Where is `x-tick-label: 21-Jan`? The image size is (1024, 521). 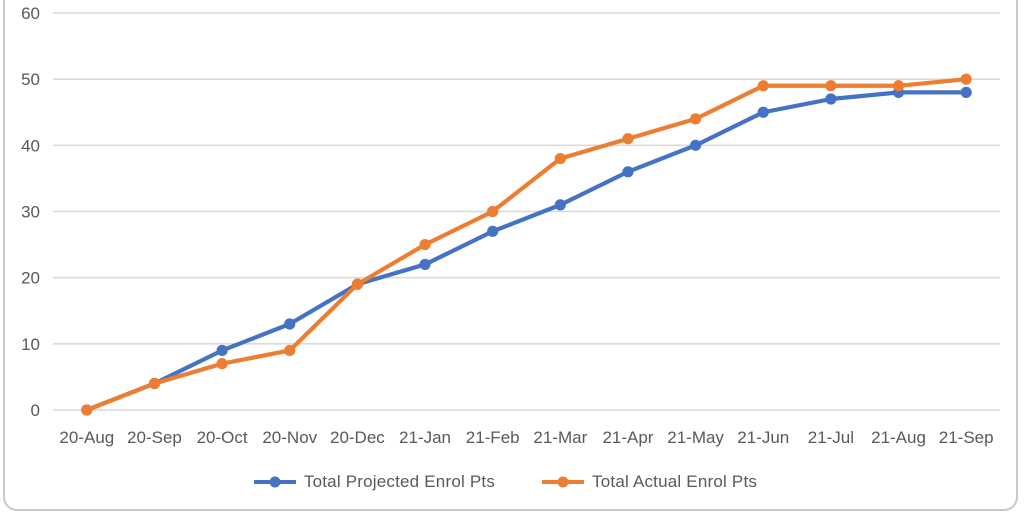 x-tick-label: 21-Jan is located at coordinates (425, 437).